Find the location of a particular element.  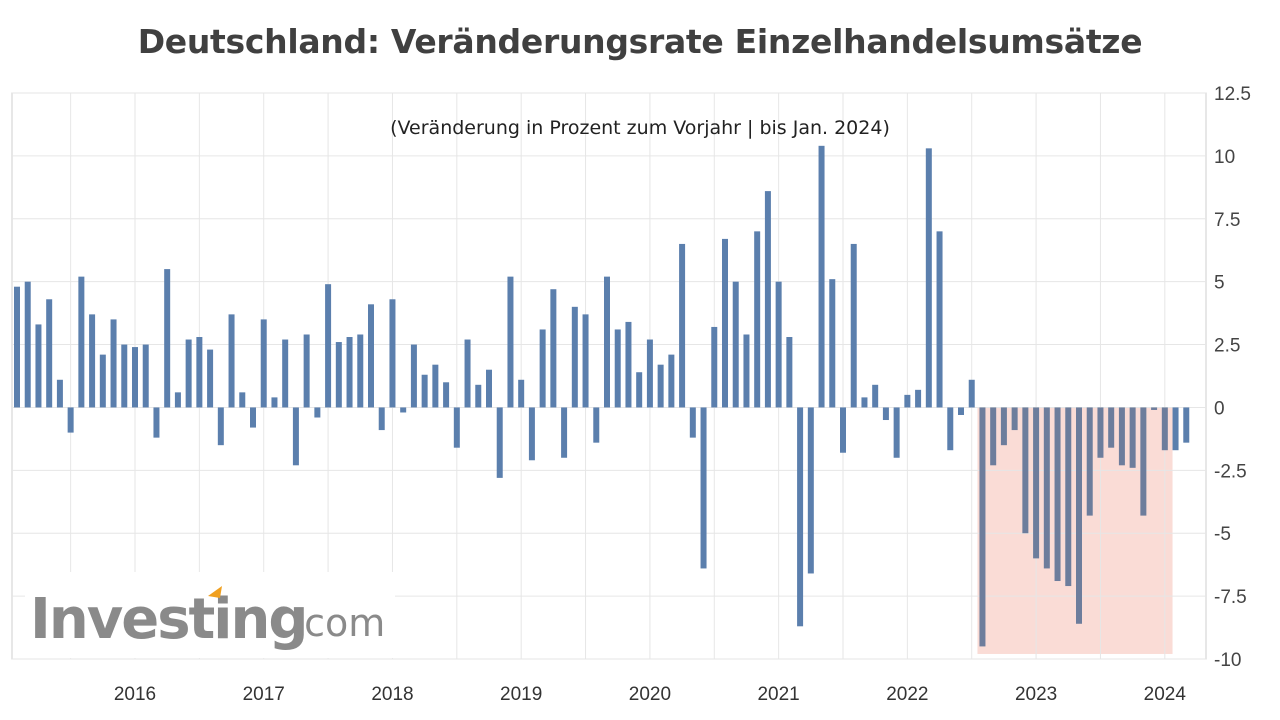

x-tick-label: 2020 is located at coordinates (650, 694).